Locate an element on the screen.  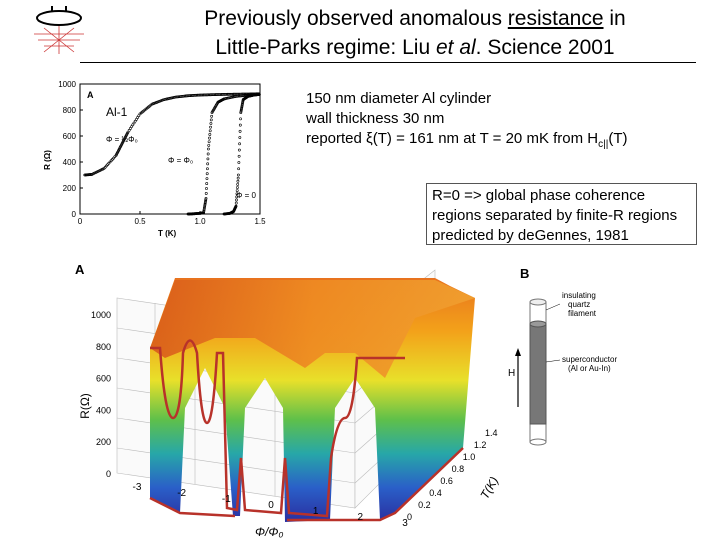
rt-ylabel: R (Ω) is located at coordinates (47, 160).